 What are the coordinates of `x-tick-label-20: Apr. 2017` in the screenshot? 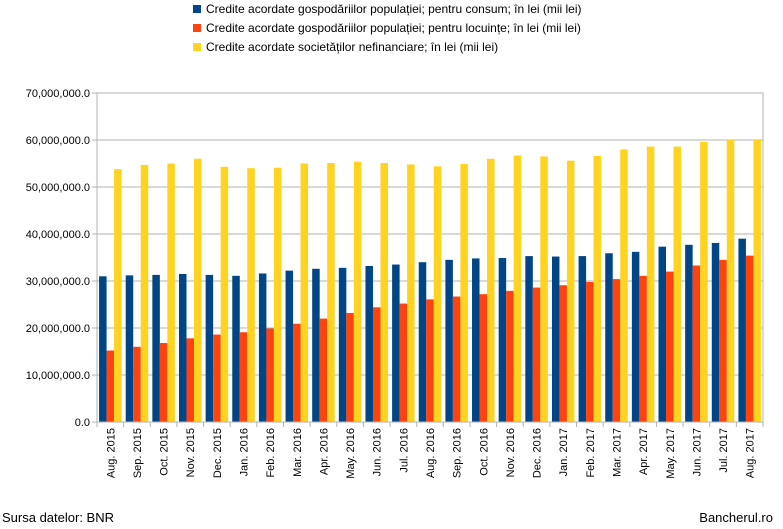 It's located at (644, 451).